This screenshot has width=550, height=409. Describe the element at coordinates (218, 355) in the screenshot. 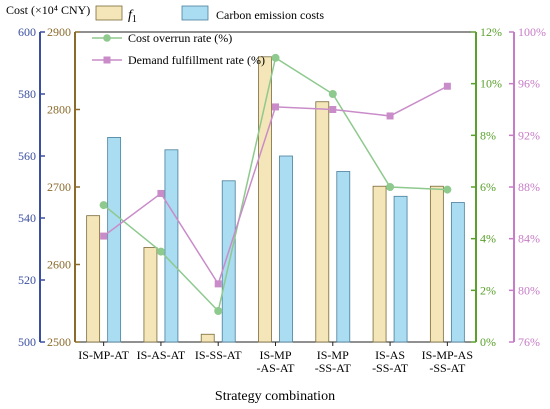

I see `x-tick-label-2: IS-SS-AT` at that location.